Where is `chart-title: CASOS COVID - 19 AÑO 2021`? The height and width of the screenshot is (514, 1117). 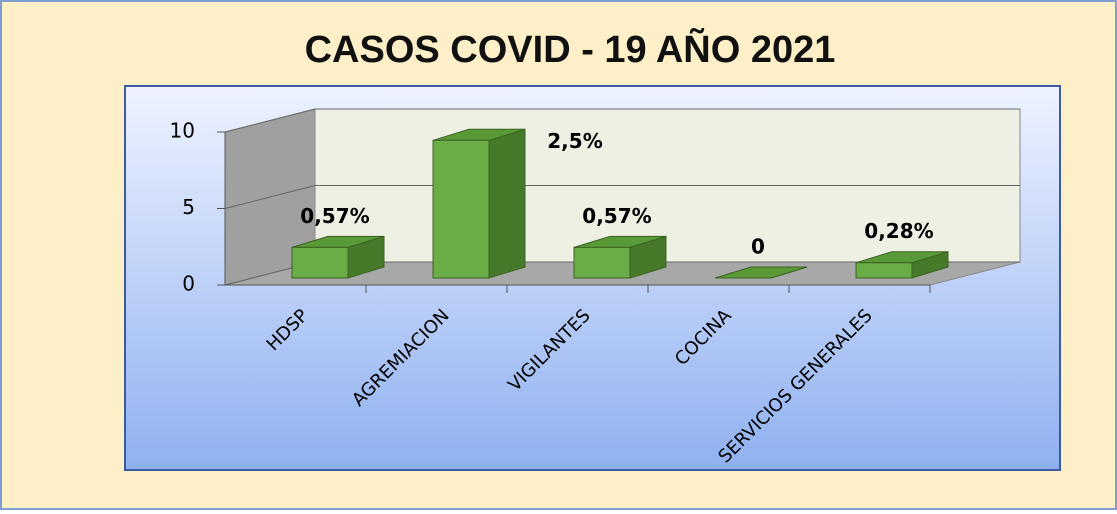
chart-title: CASOS COVID - 19 AÑO 2021 is located at coordinates (570, 49).